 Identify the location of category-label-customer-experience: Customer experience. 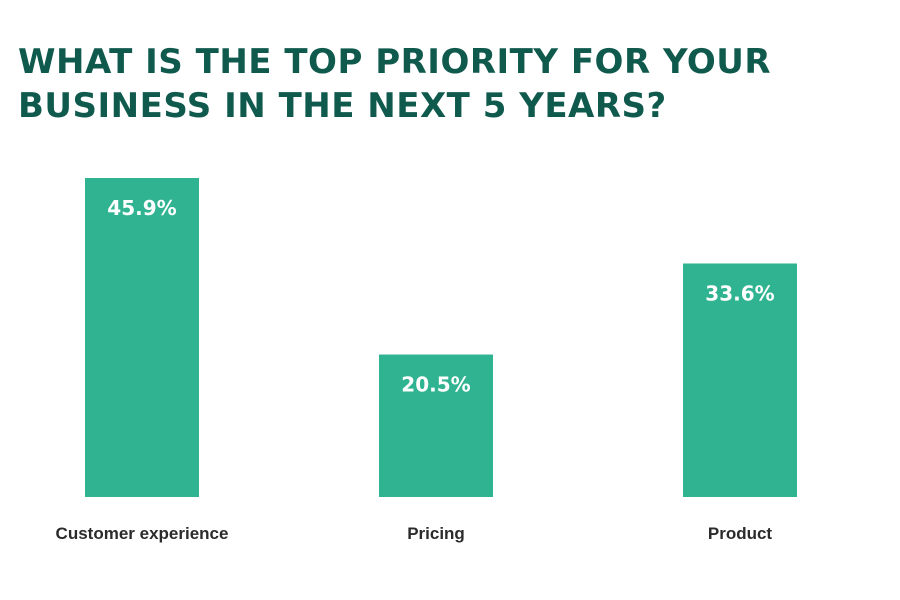
(142, 533).